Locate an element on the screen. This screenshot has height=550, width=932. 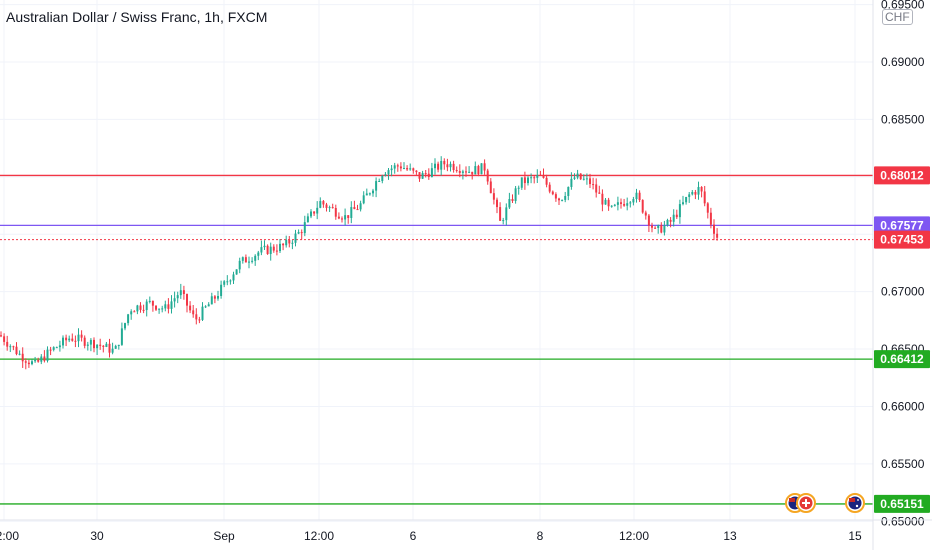
x-tick-label: 13 is located at coordinates (730, 536).